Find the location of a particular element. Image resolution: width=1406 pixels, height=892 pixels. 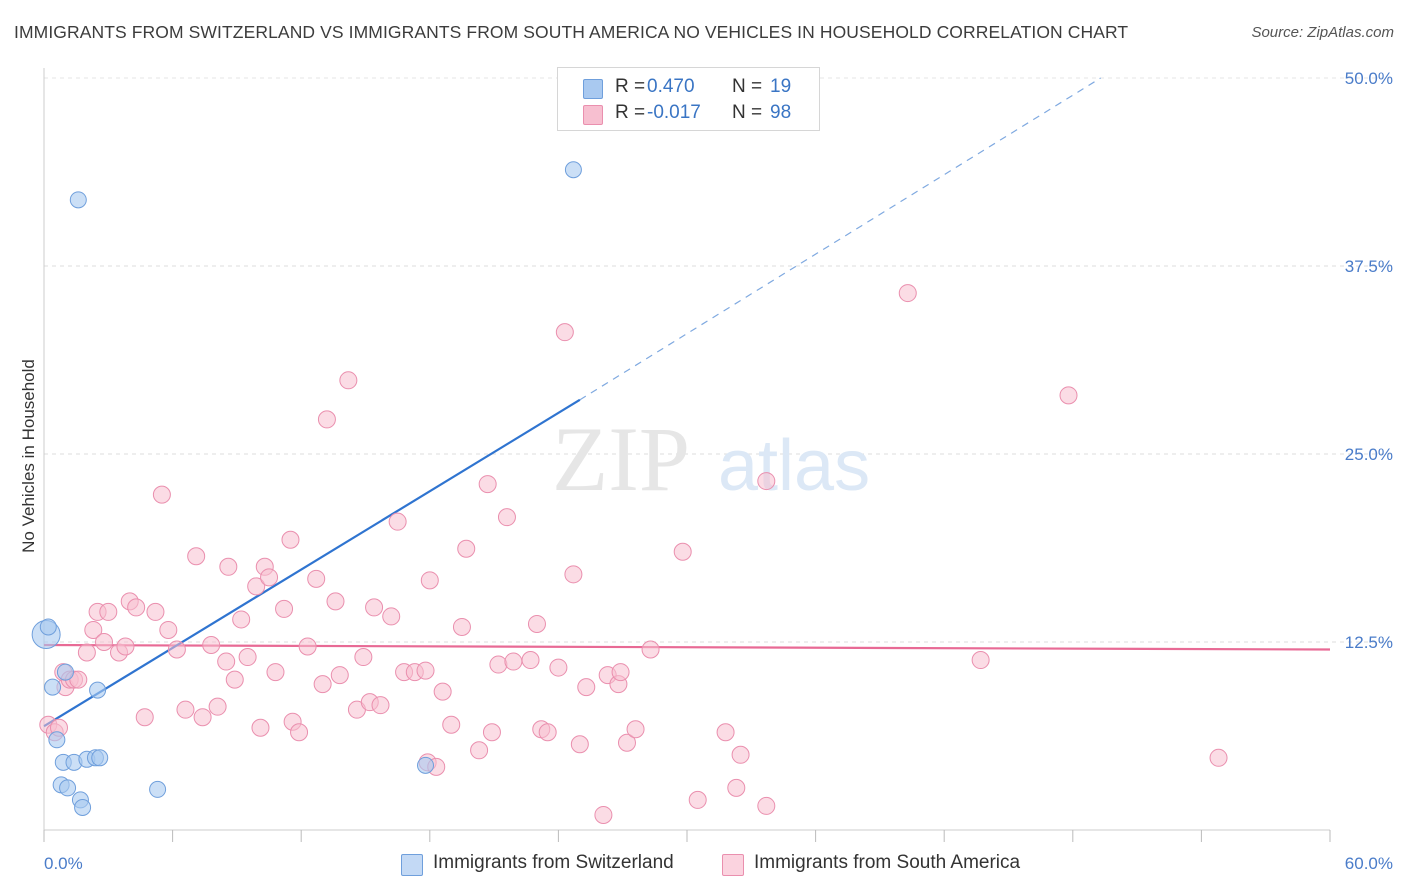

legend-label: Immigrants from Switzerland is located at coordinates (553, 862).